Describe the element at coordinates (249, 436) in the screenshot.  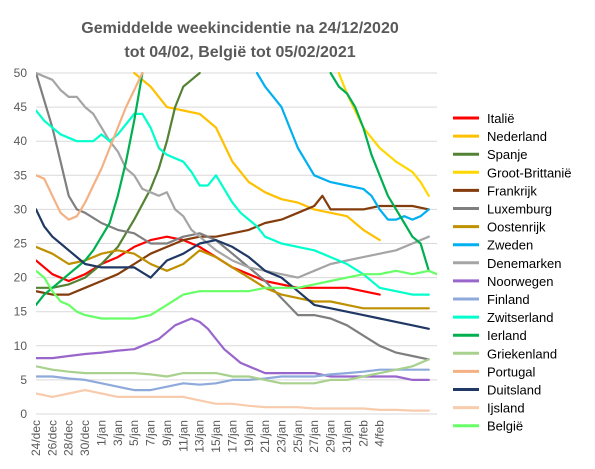
I see `x-tick-label: 19/jan` at that location.